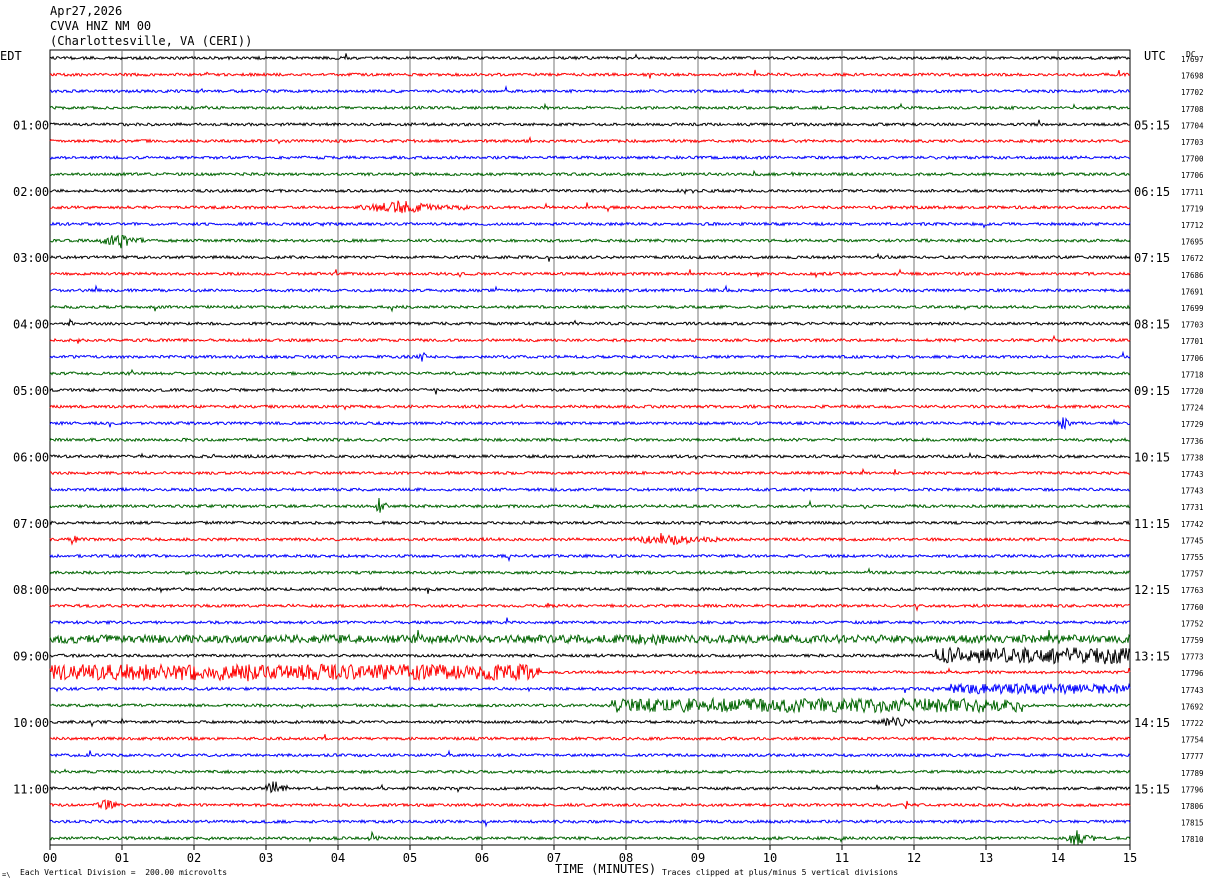 The width and height of the screenshot is (1210, 886). I want to click on trace-dc-offset: 17702, so click(1192, 92).